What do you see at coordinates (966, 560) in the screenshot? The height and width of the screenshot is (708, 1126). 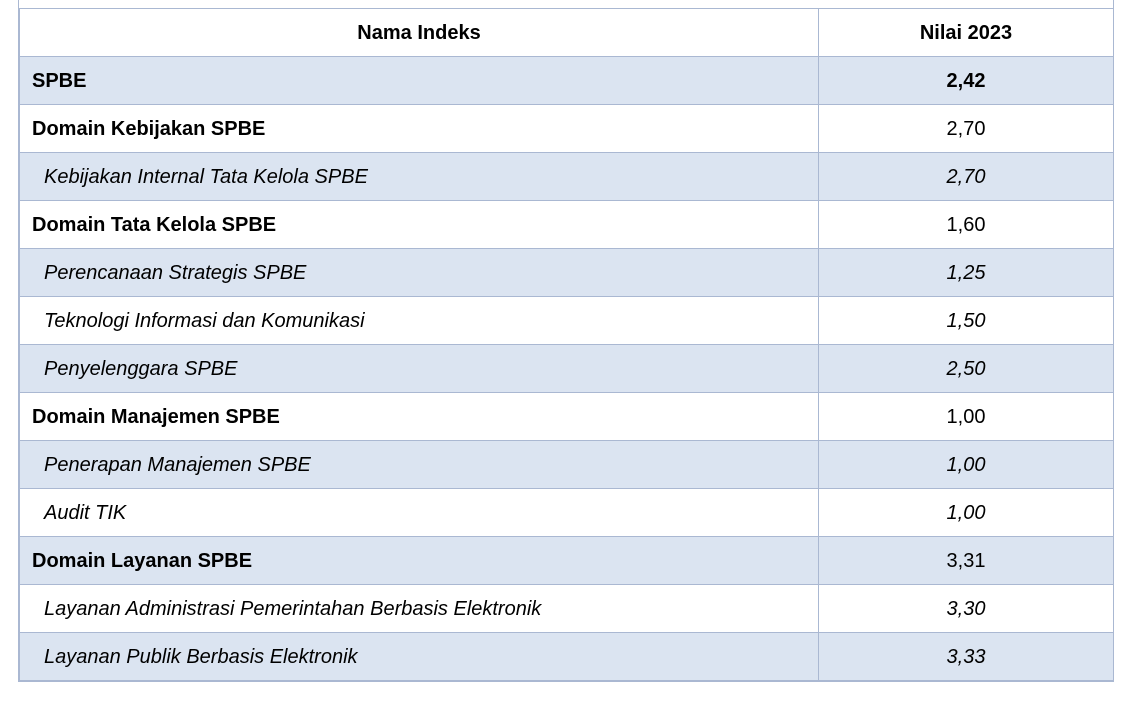 I see `index-value-cell: 3,31` at bounding box center [966, 560].